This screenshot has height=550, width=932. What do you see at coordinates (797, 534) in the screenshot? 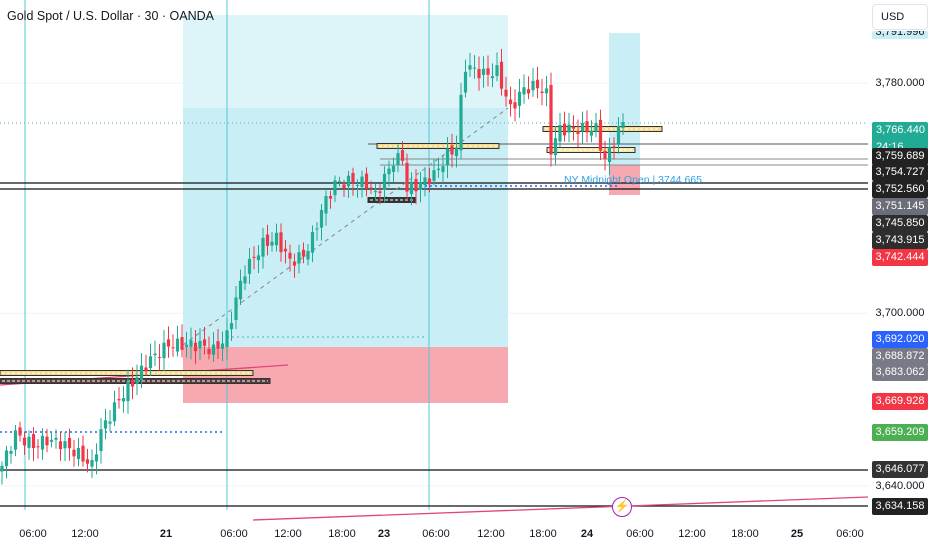
I see `time-tick-label: 25` at bounding box center [797, 534].